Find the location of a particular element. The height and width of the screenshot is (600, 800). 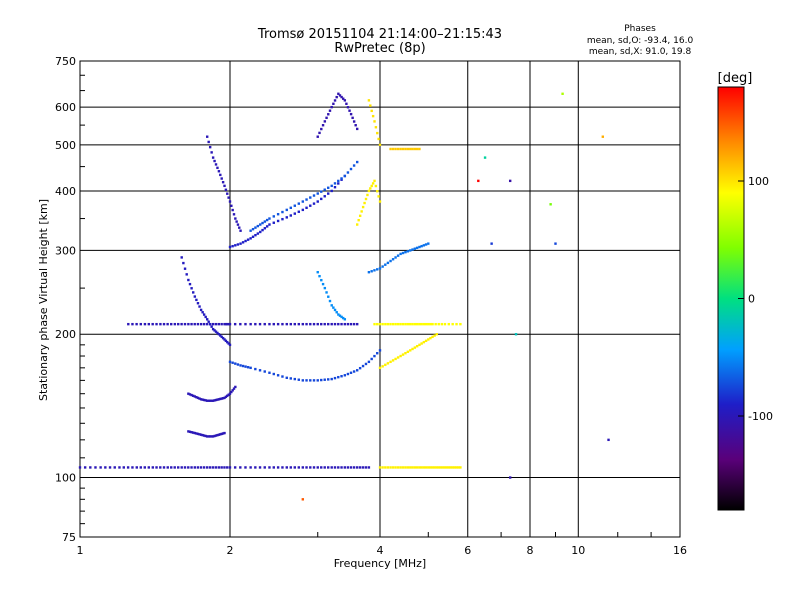

colorbar-tick-label: 100 is located at coordinates (758, 181).